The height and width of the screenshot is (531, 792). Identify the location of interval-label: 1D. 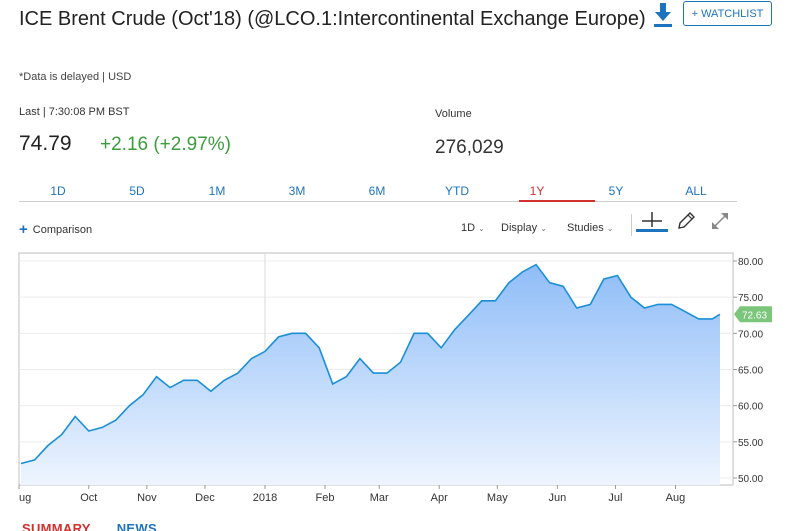
(468, 228).